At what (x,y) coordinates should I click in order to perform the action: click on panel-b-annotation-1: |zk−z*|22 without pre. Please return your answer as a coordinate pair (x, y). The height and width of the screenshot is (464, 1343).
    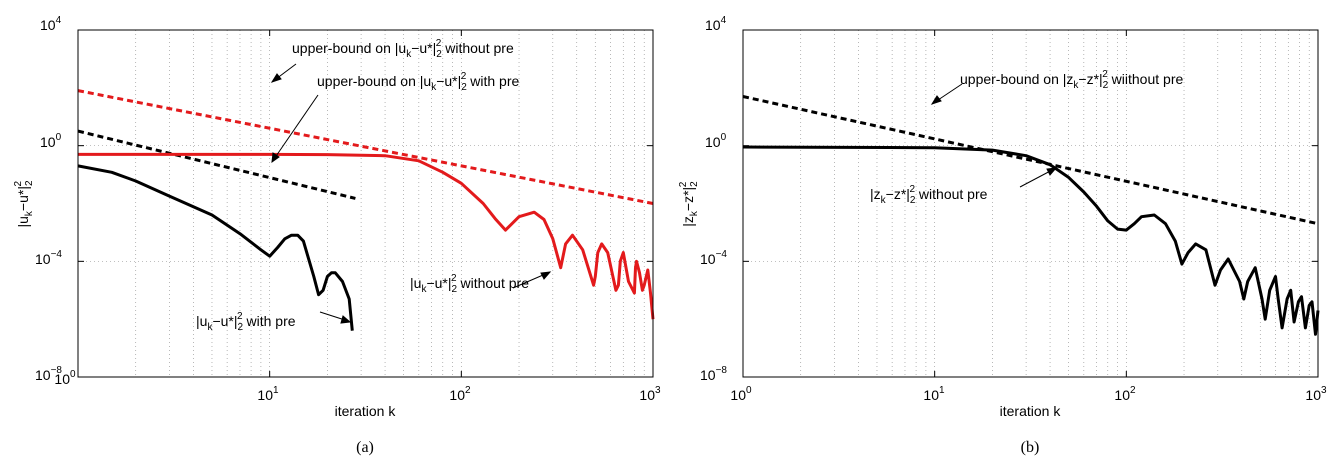
    Looking at the image, I should click on (929, 195).